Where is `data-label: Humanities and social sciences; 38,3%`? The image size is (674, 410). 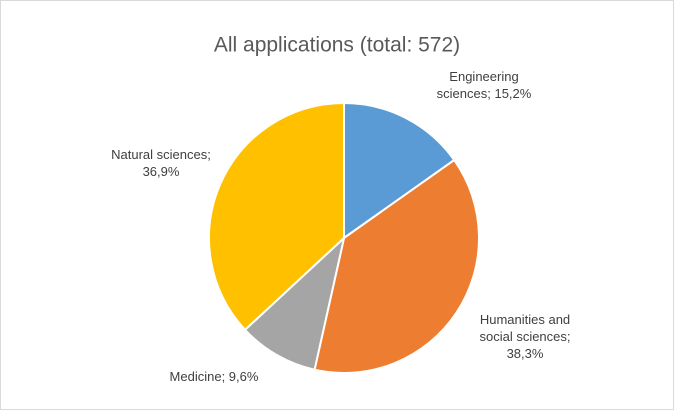
data-label: Humanities and social sciences; 38,3% is located at coordinates (525, 336).